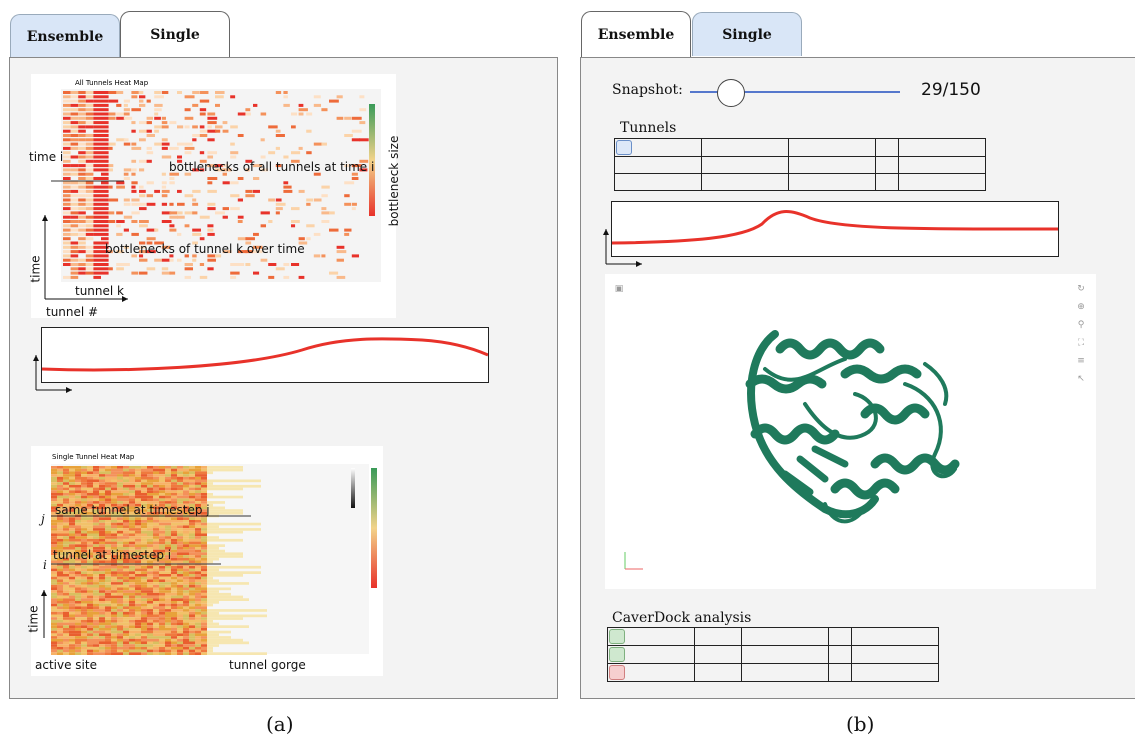 The width and height of the screenshot is (1135, 744). I want to click on settings-icon: ≡, so click(1081, 361).